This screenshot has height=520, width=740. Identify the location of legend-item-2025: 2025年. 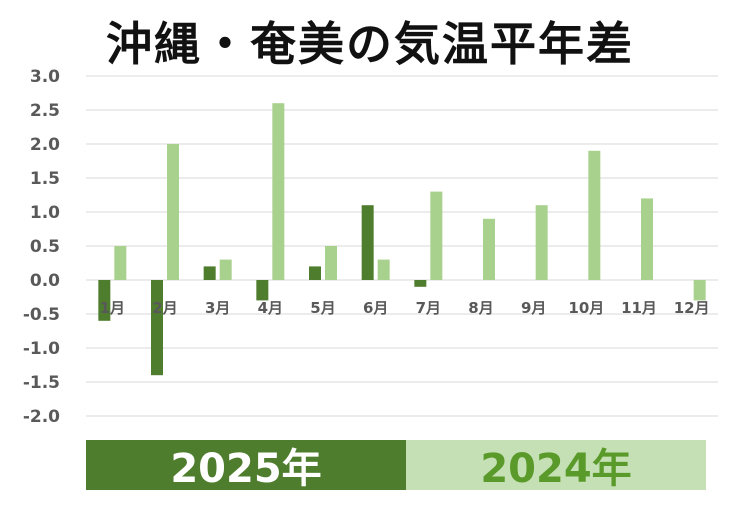
(246, 466).